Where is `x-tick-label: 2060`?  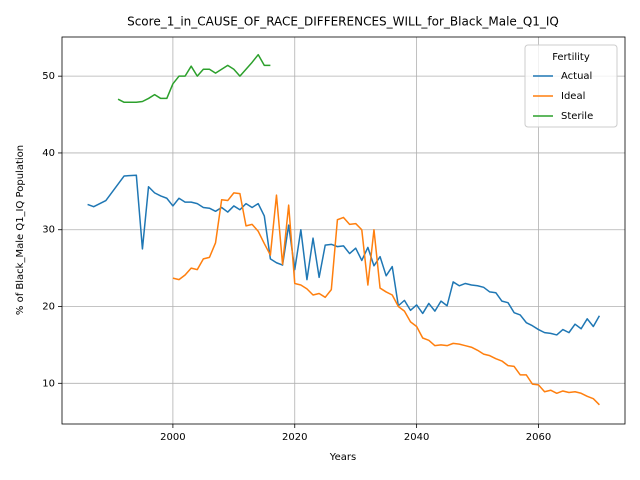
x-tick-label: 2060 is located at coordinates (538, 437).